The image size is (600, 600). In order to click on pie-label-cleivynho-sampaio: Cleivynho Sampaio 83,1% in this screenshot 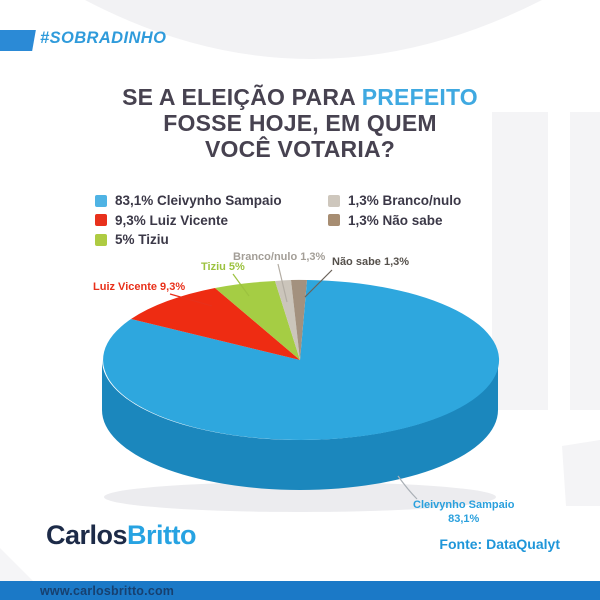, I will do `click(463, 512)`.